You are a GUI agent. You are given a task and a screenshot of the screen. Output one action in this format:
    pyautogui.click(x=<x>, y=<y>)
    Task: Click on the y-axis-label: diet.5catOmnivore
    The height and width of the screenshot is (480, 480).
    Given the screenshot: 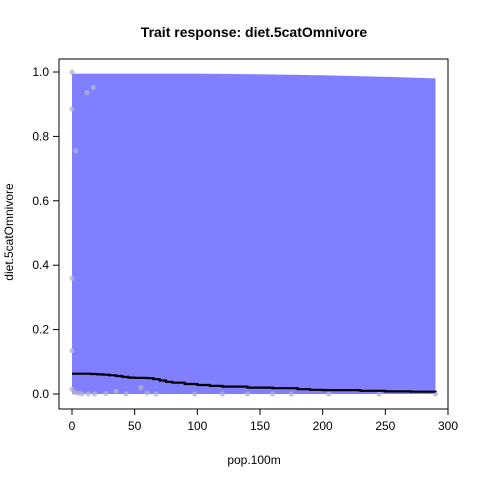 What is the action you would take?
    pyautogui.click(x=9, y=232)
    